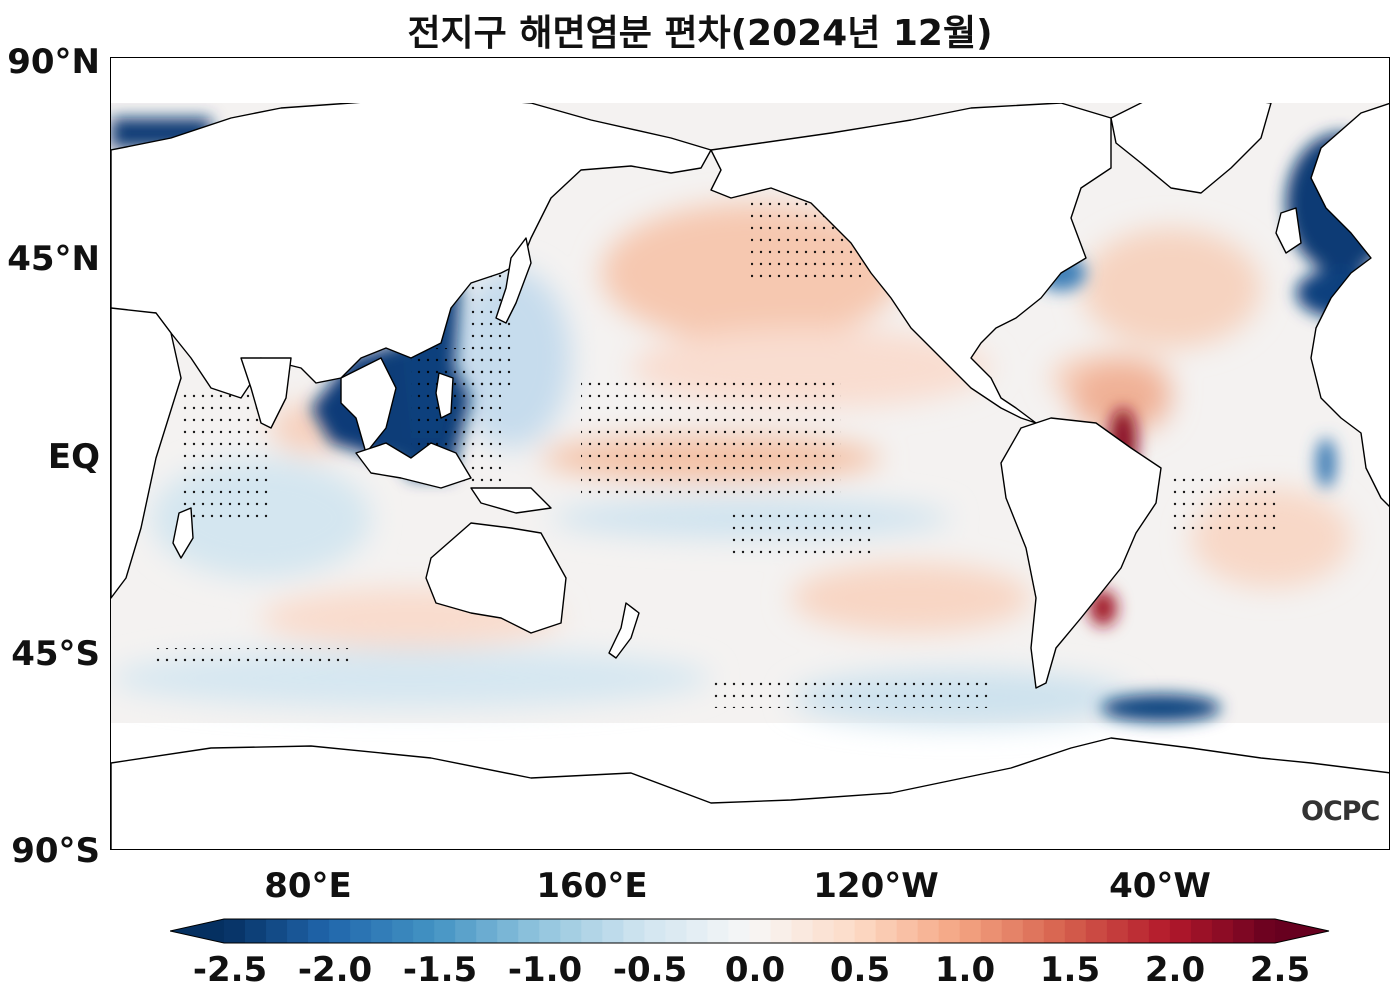 This screenshot has width=1400, height=1003. What do you see at coordinates (1280, 970) in the screenshot?
I see `colorbar-tick-label: 2.5` at bounding box center [1280, 970].